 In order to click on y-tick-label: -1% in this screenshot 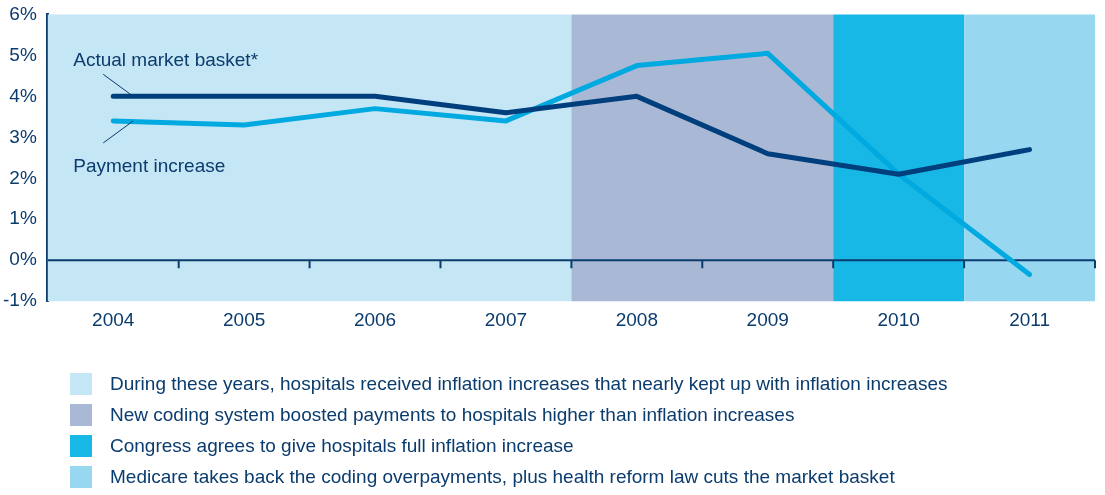, I will do `click(19, 300)`.